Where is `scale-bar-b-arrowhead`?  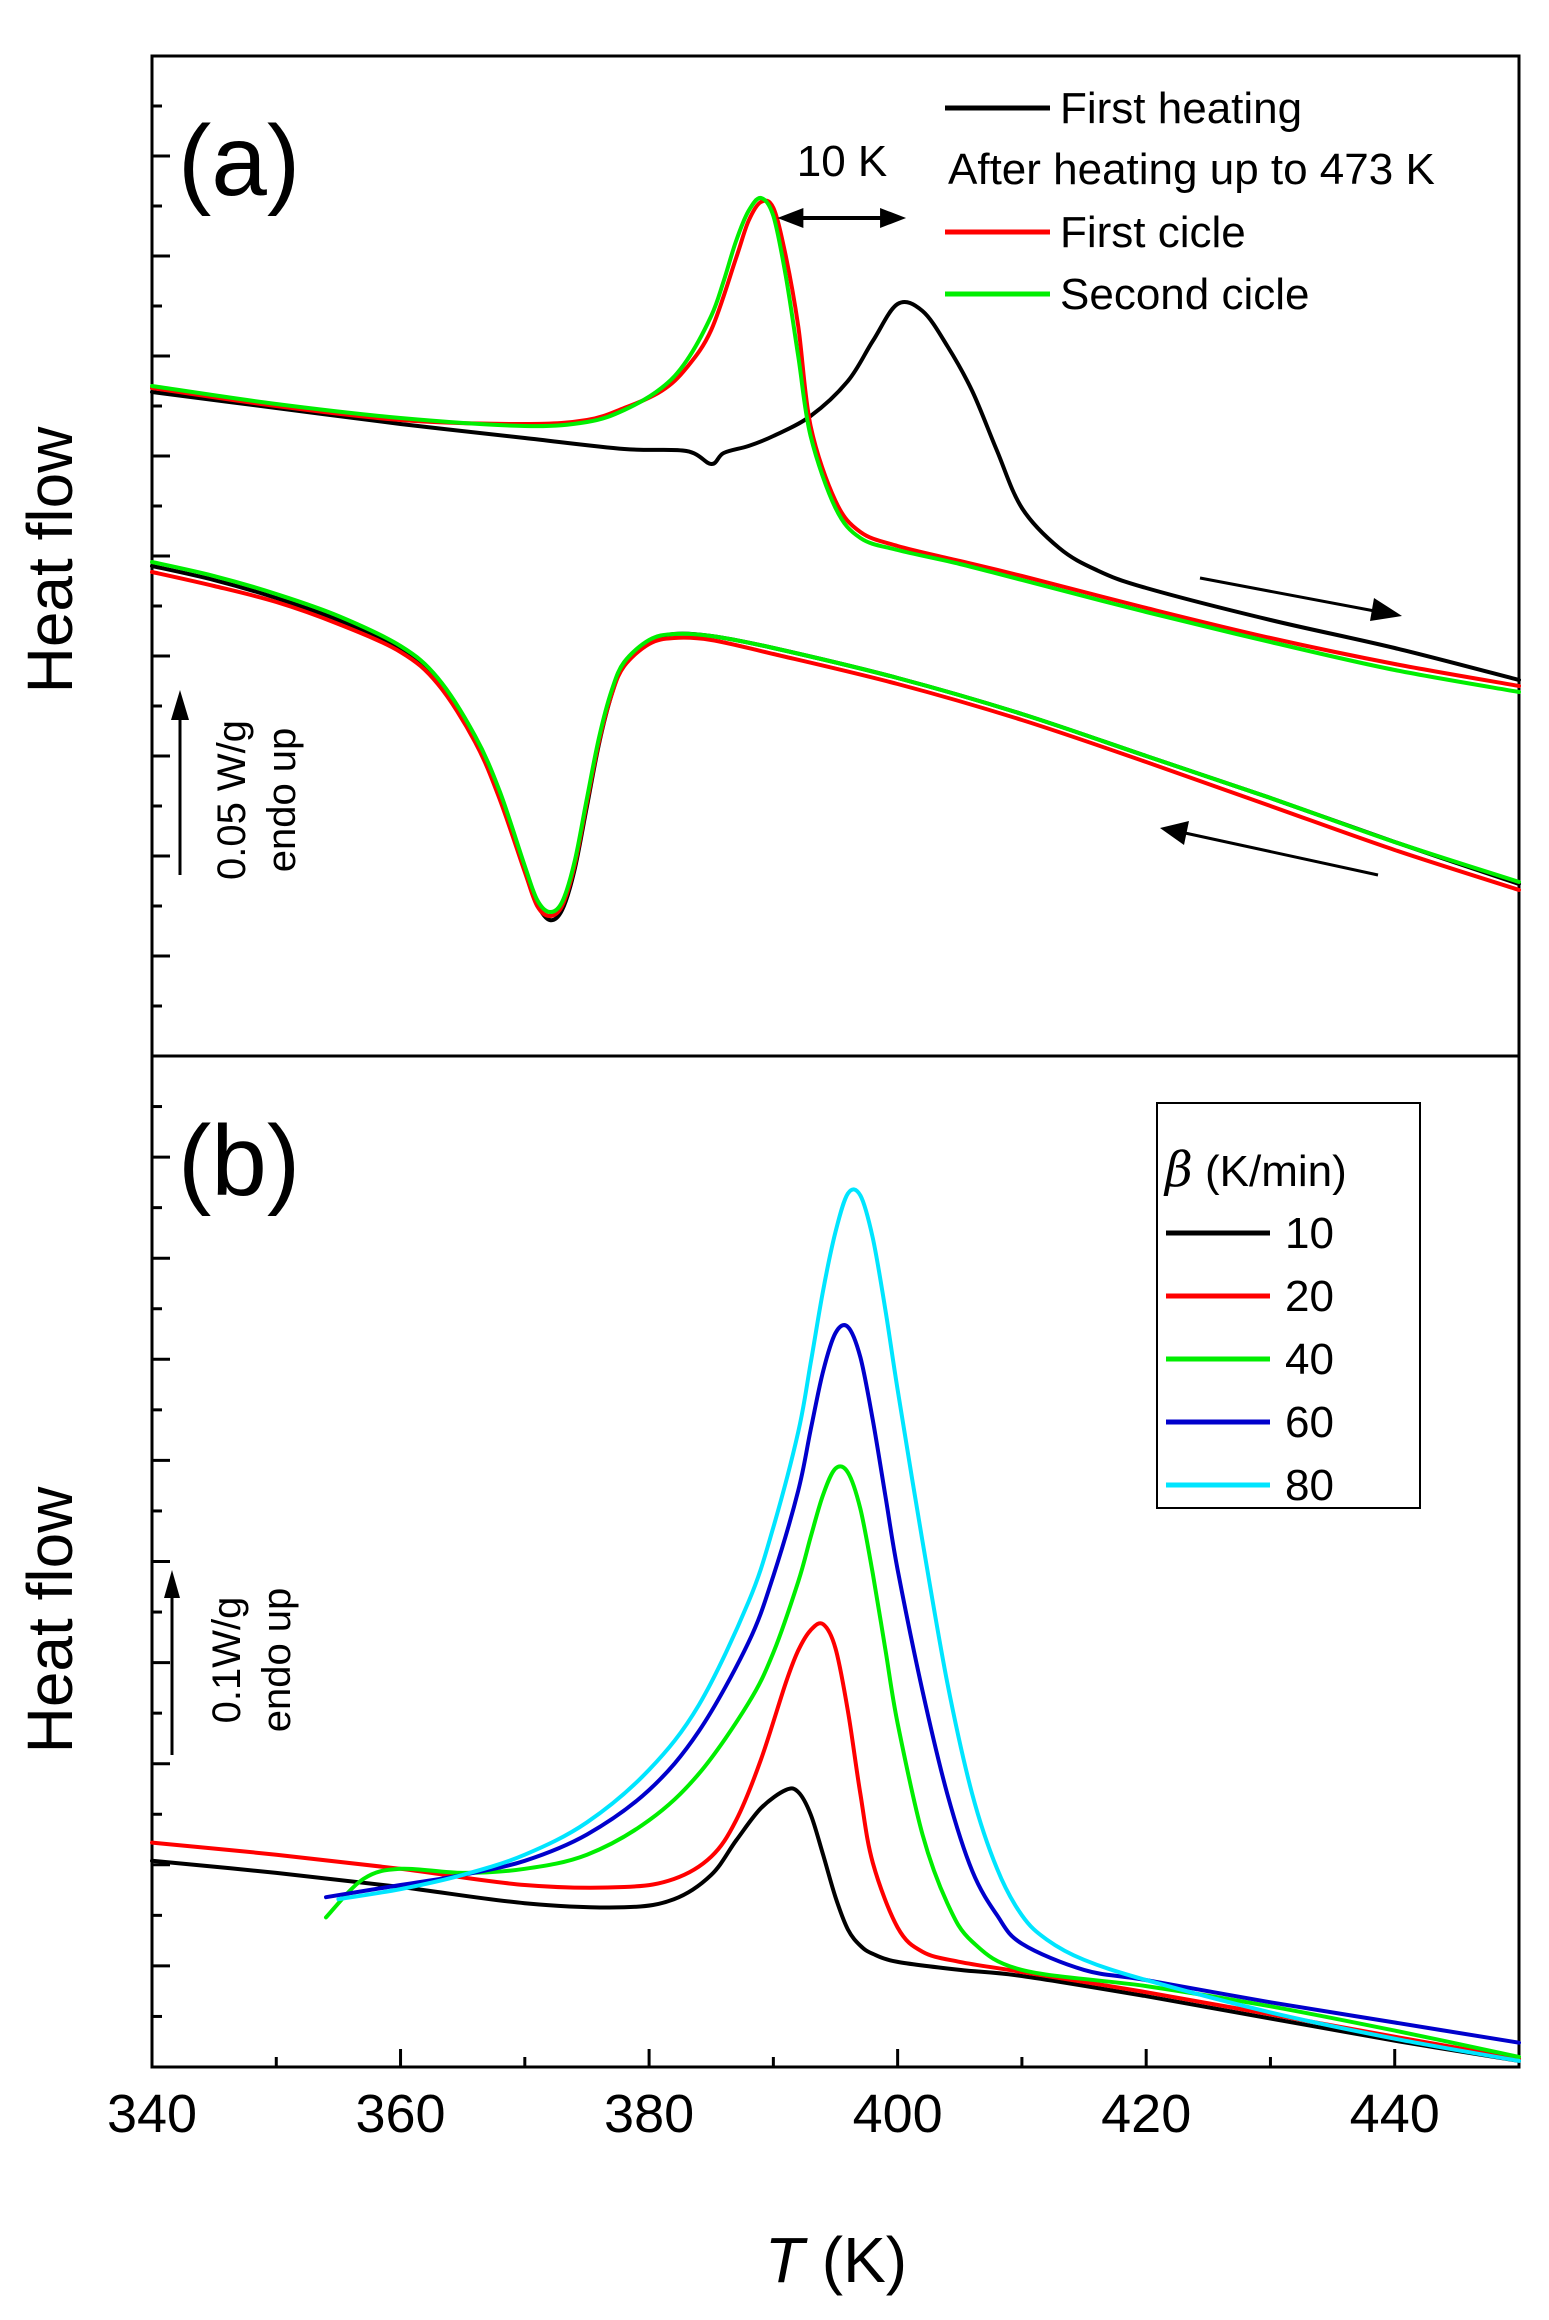 scale-bar-b-arrowhead is located at coordinates (172, 1584).